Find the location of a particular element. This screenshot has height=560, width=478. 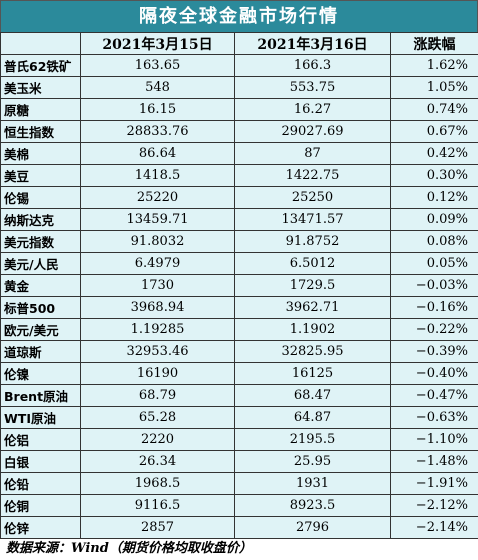

table-row: 标普500 3968.94 3962.71 −0.16% is located at coordinates (239, 307).